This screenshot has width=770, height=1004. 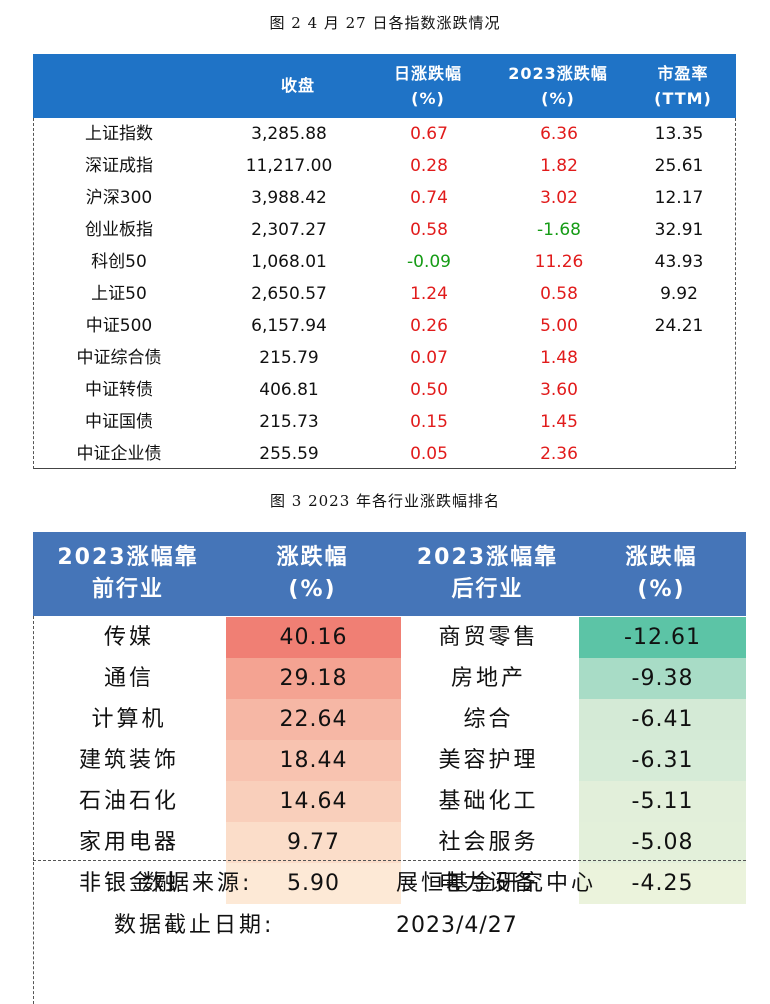 What do you see at coordinates (488, 760) in the screenshot?
I see `bottom-industry-name: 美容护理` at bounding box center [488, 760].